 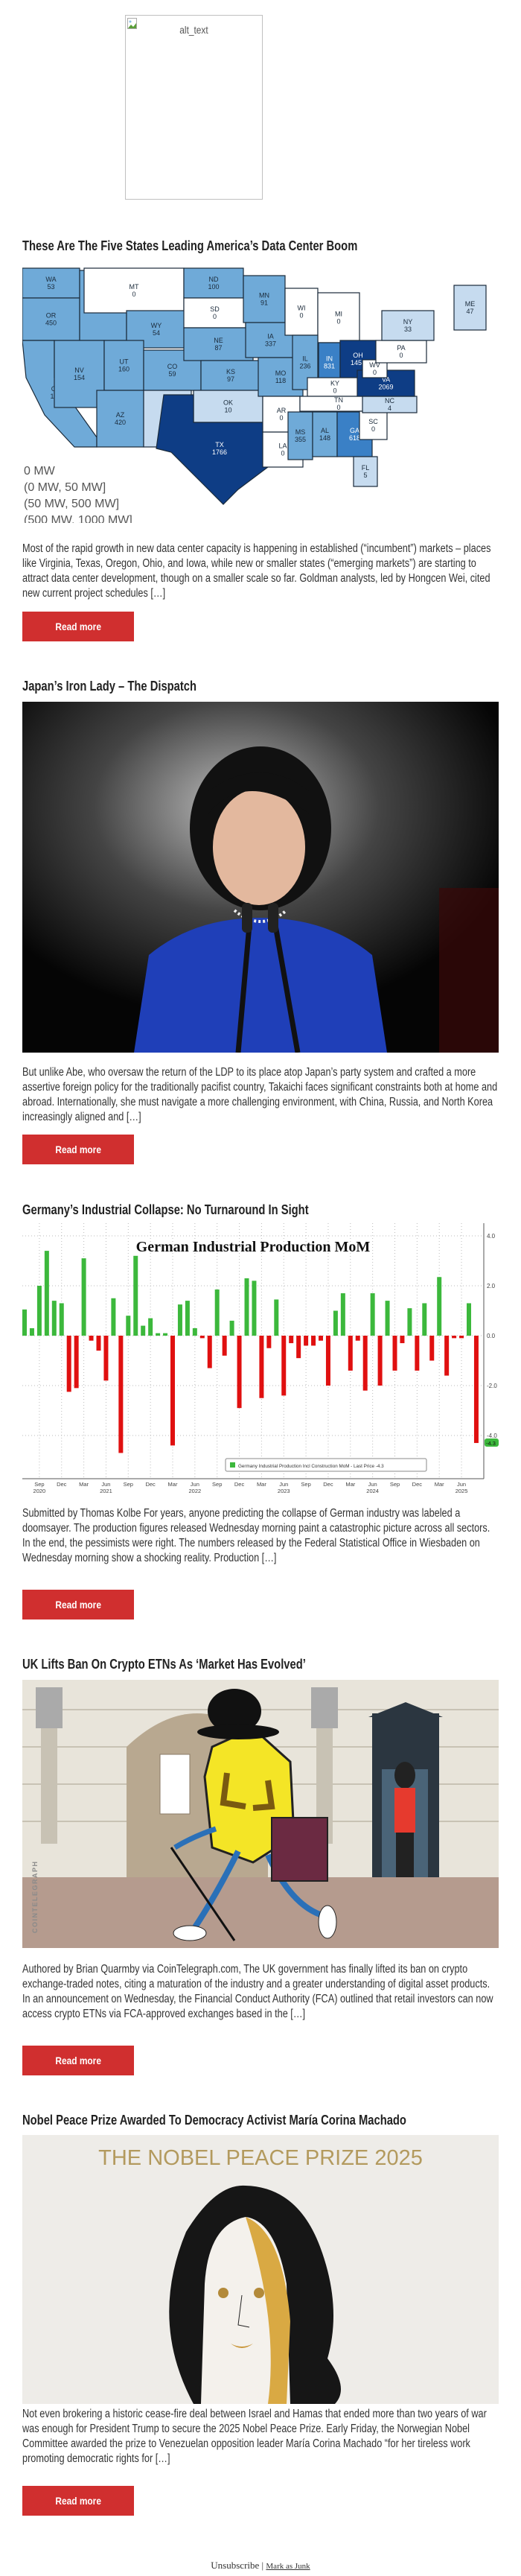 I want to click on y-tick-label: 0.0, so click(x=492, y=1336).